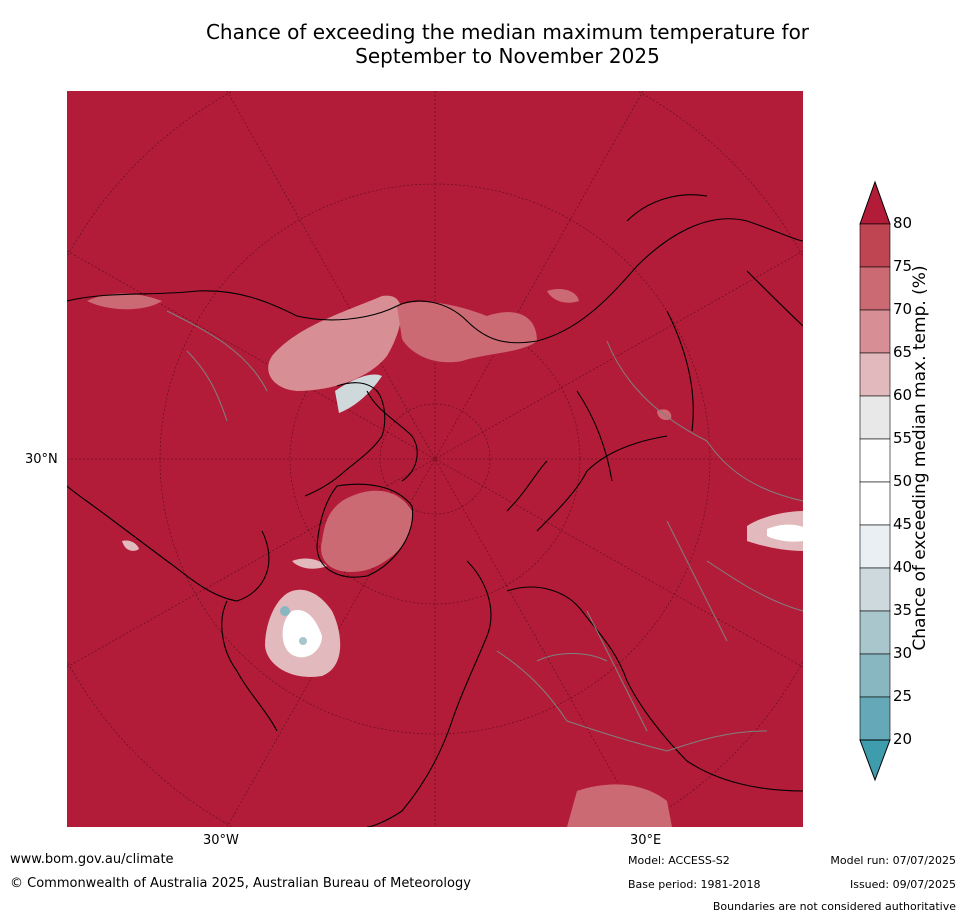 The image size is (965, 919). I want to click on colorbar-tick-label: 35, so click(903, 610).